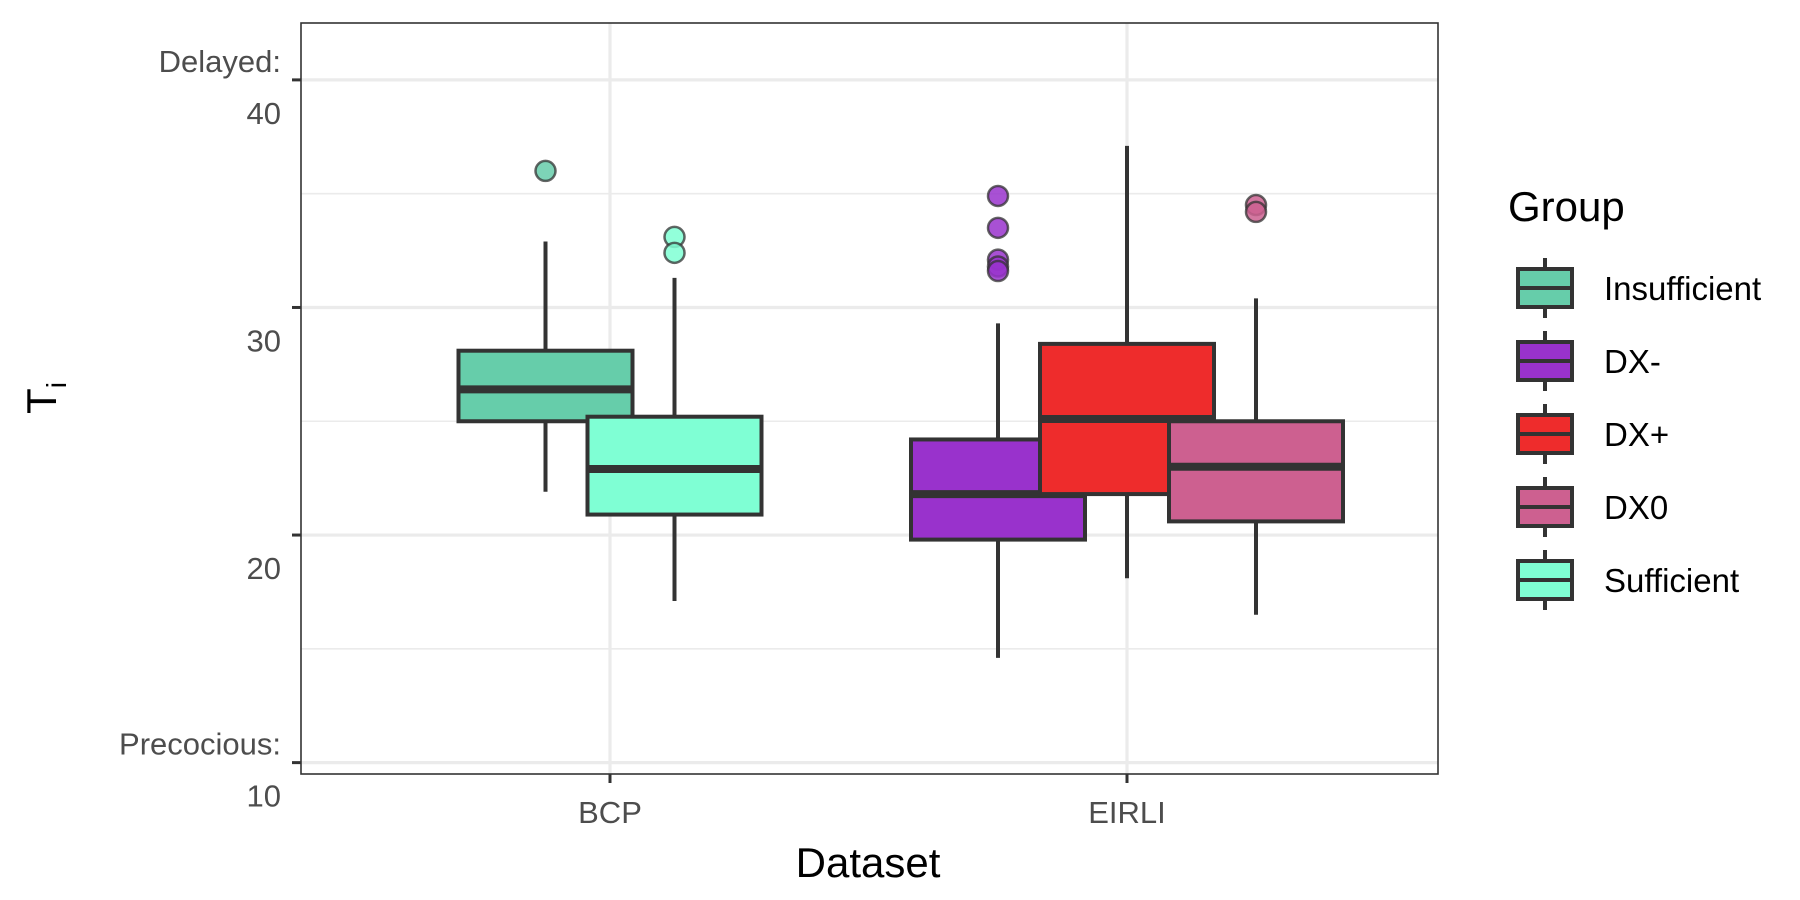  I want to click on legend-item-insufficient: Insufficient, so click(1638, 288).